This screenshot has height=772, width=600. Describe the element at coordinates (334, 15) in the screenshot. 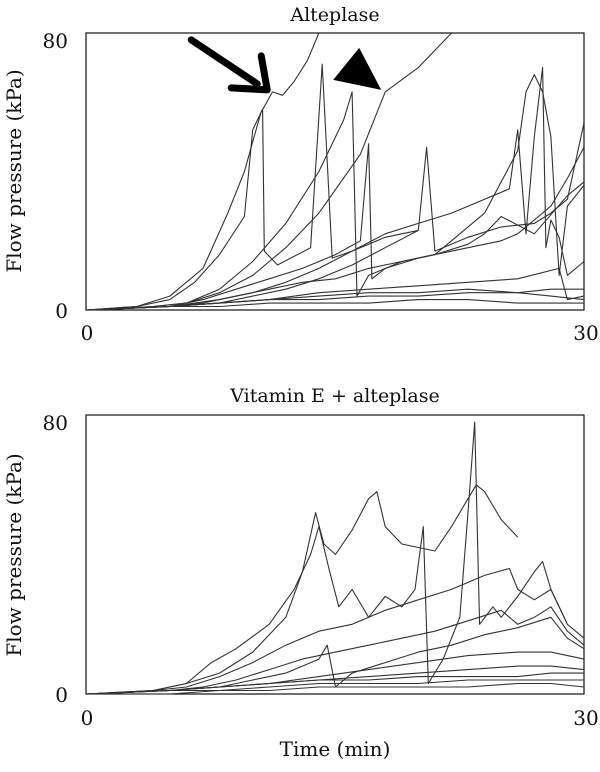

I see `chart-title: Alteplase` at that location.